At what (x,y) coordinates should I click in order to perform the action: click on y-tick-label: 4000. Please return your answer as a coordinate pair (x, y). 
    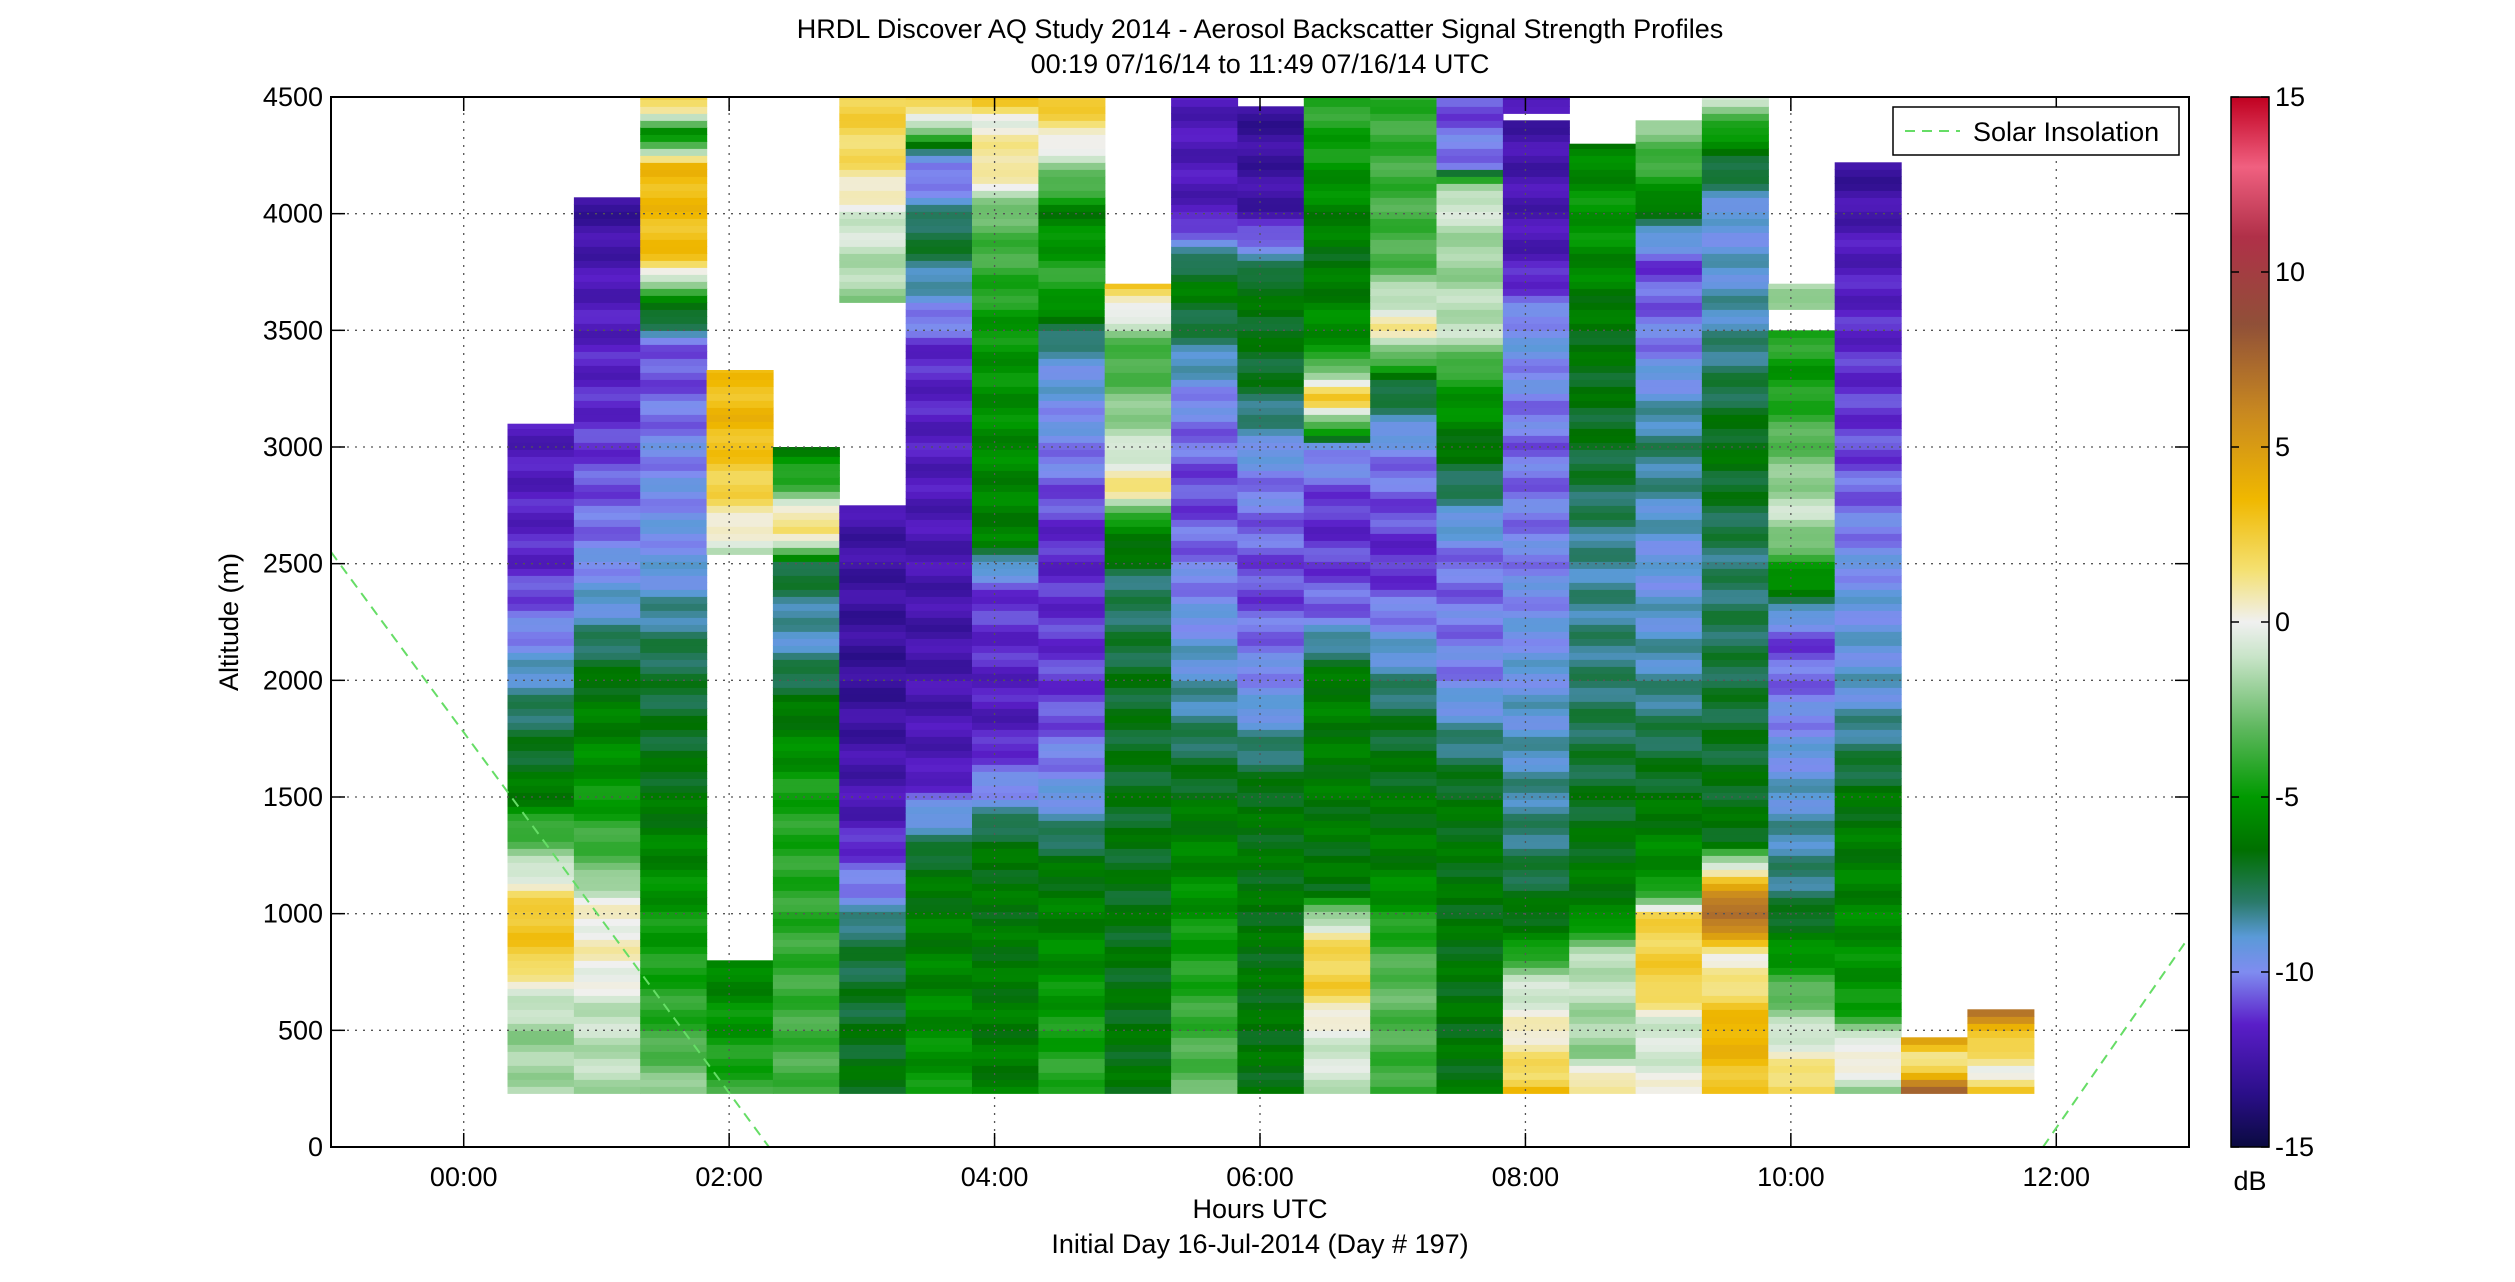
    Looking at the image, I should click on (293, 214).